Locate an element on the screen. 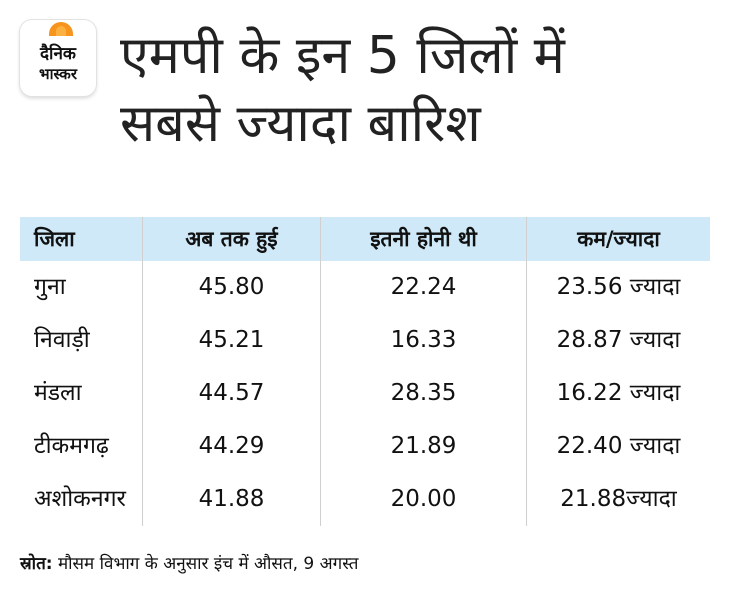  cell-expected: 28.35 is located at coordinates (423, 393).